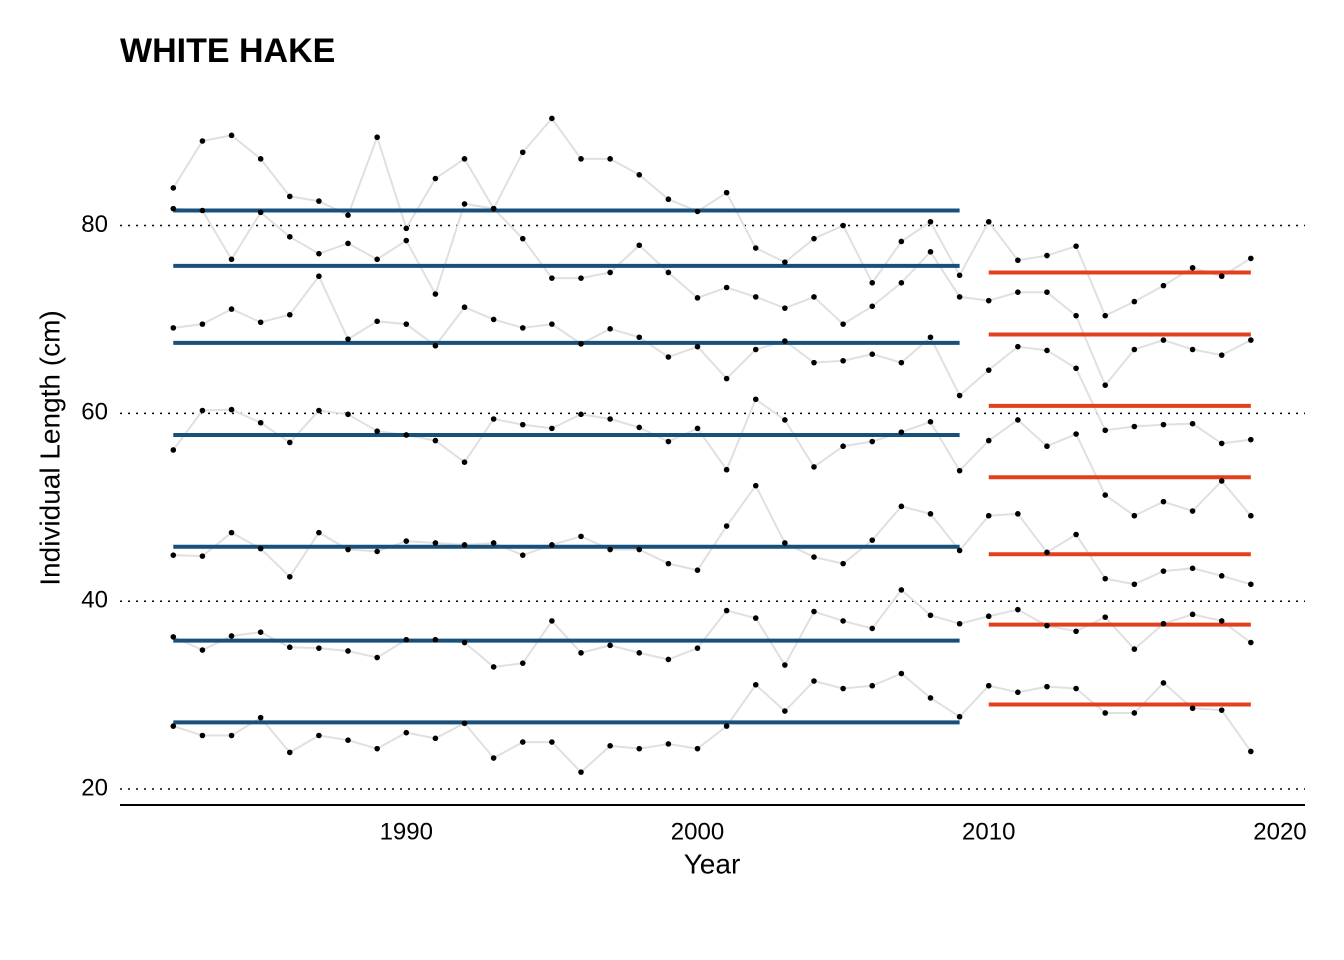 The height and width of the screenshot is (960, 1344). Describe the element at coordinates (988, 831) in the screenshot. I see `x-tick-label: 2010` at that location.